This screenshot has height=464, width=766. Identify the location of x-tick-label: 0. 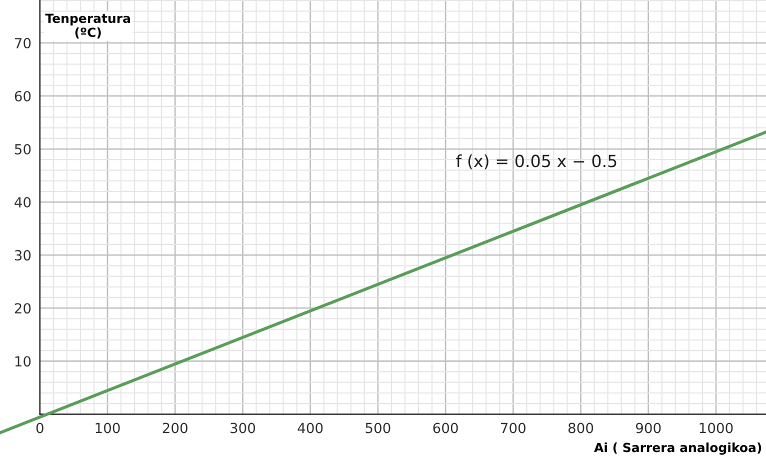
(40, 428).